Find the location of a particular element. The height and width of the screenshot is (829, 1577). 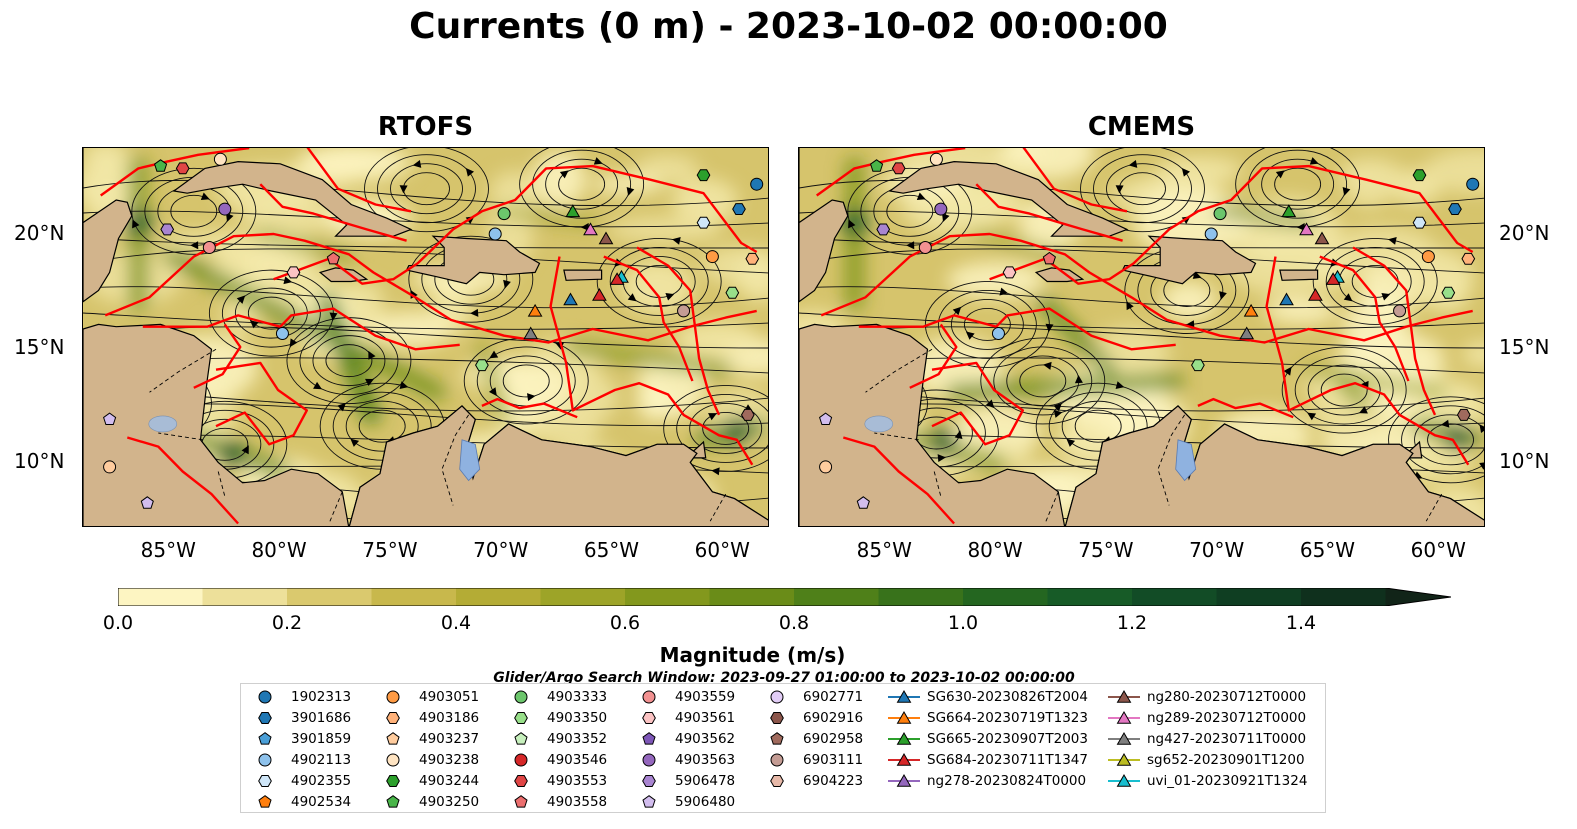

legend-label: 4903546 is located at coordinates (577, 759).